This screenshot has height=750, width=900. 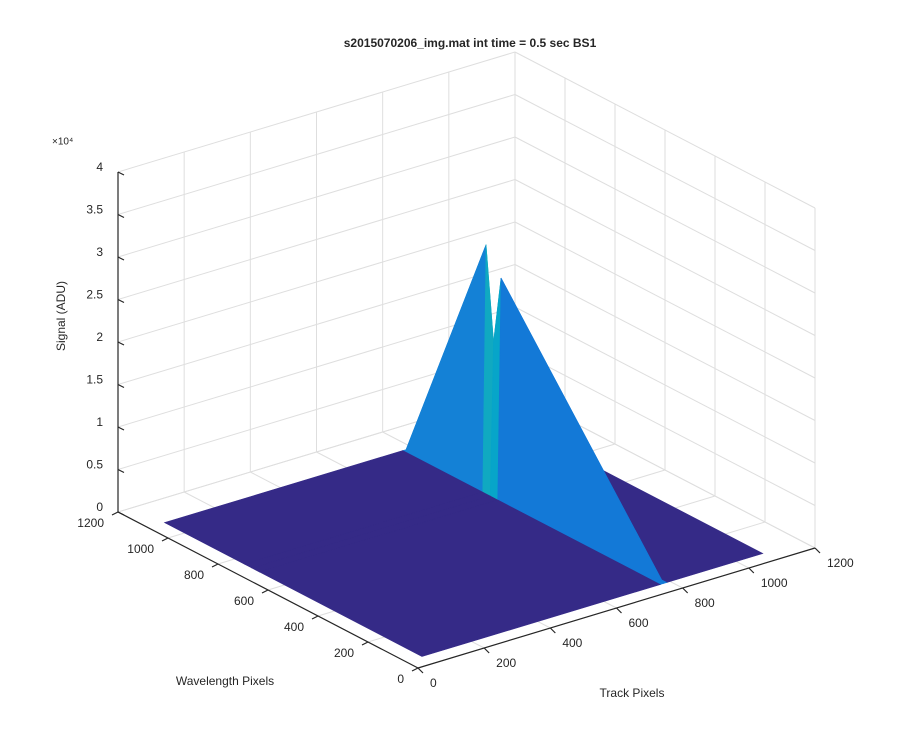 What do you see at coordinates (62, 142) in the screenshot?
I see `z-exponent: ×10⁴` at bounding box center [62, 142].